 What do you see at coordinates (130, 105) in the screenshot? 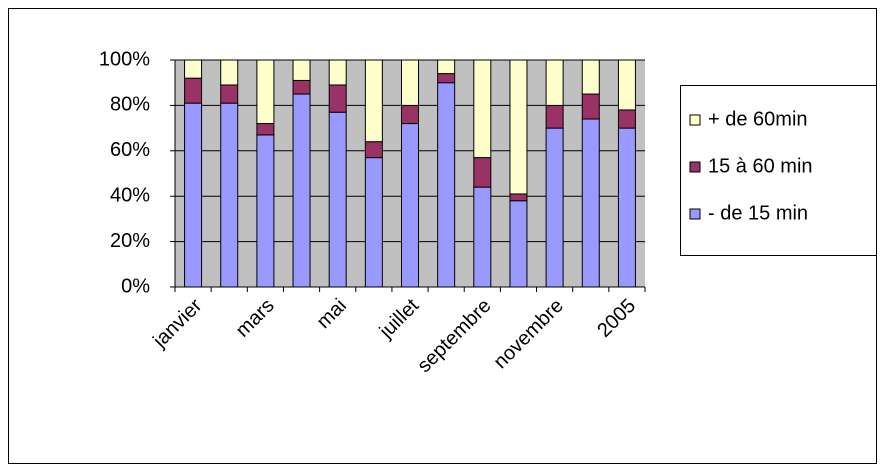
I see `y-tick-label: 80%` at bounding box center [130, 105].